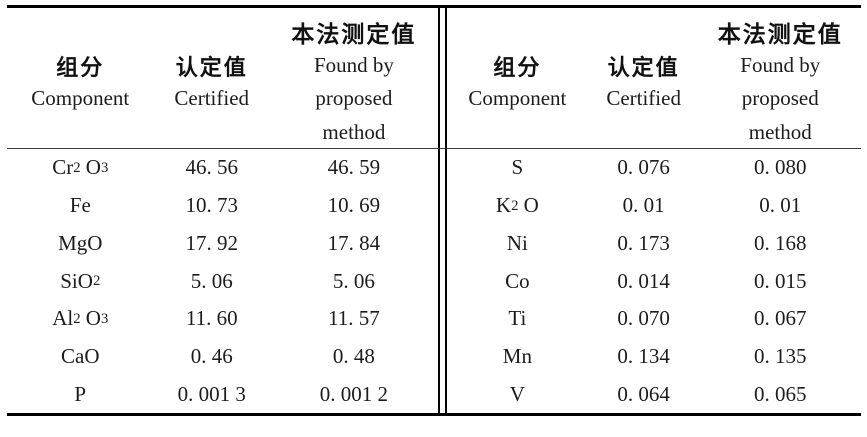  I want to click on certified-value-cell: 0. 46, so click(211, 355).